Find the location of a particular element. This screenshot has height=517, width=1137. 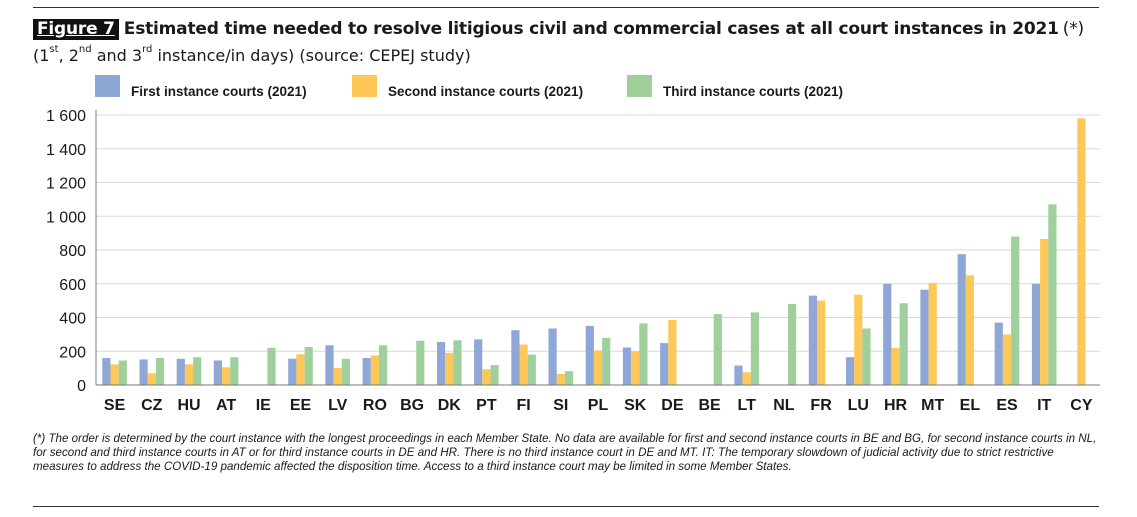

x-tick-label: CY is located at coordinates (1081, 405).